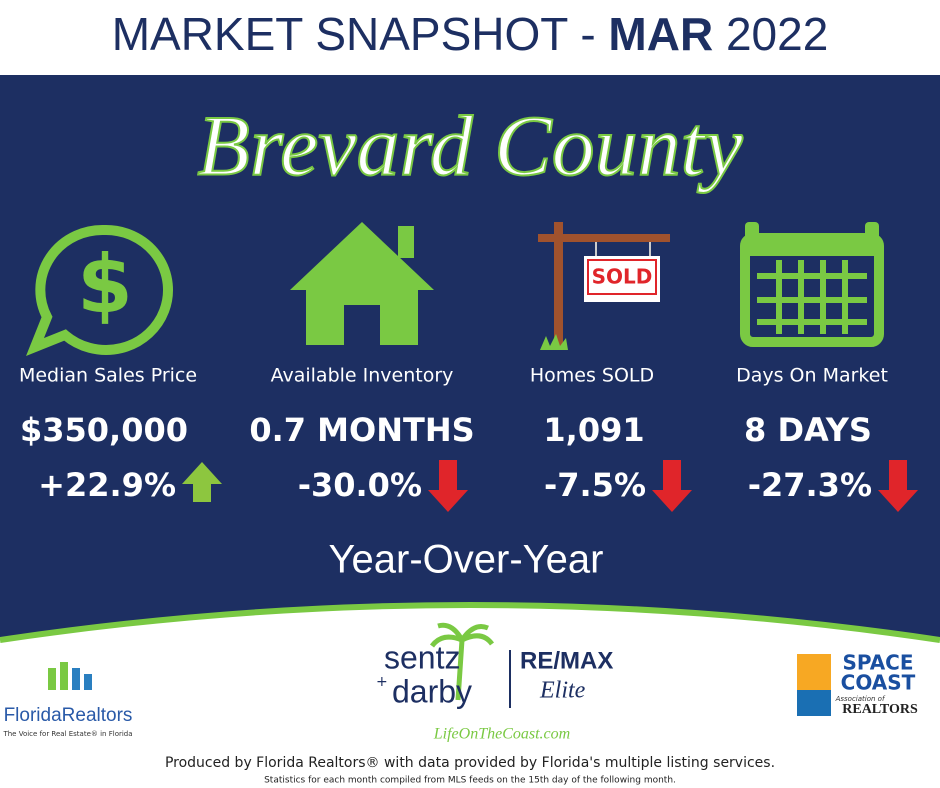 This screenshot has height=788, width=940. What do you see at coordinates (860, 699) in the screenshot?
I see `association: Association of` at bounding box center [860, 699].